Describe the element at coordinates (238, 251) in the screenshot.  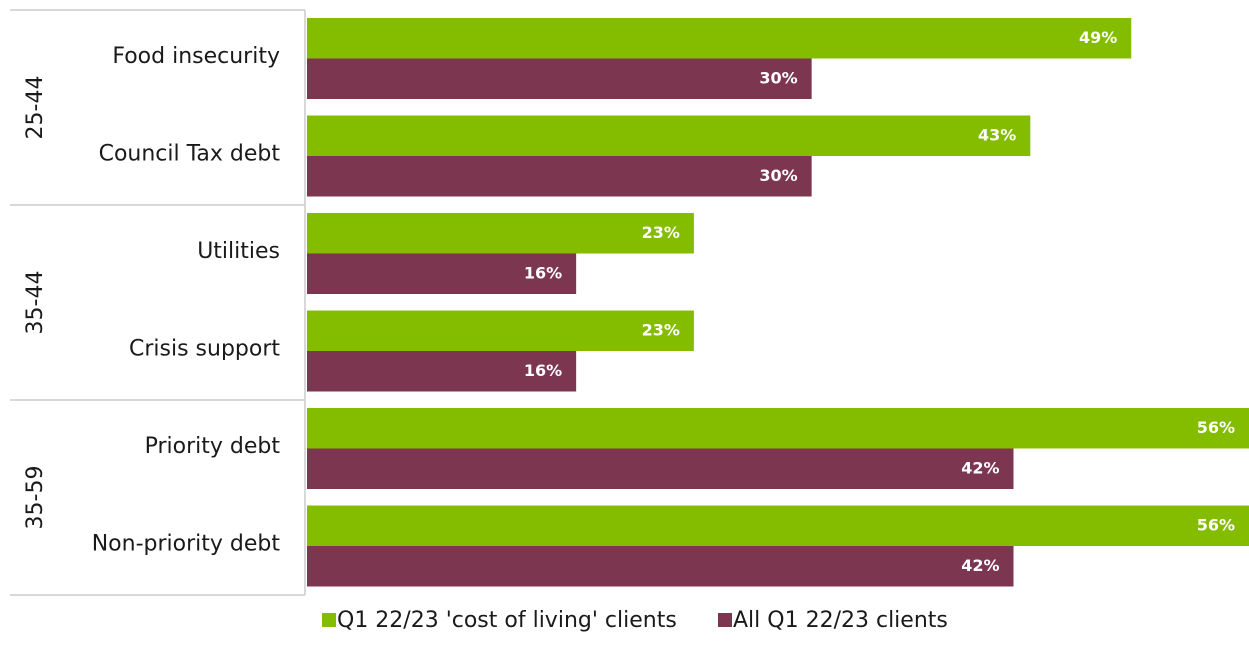
I see `category-label: Utilities` at that location.